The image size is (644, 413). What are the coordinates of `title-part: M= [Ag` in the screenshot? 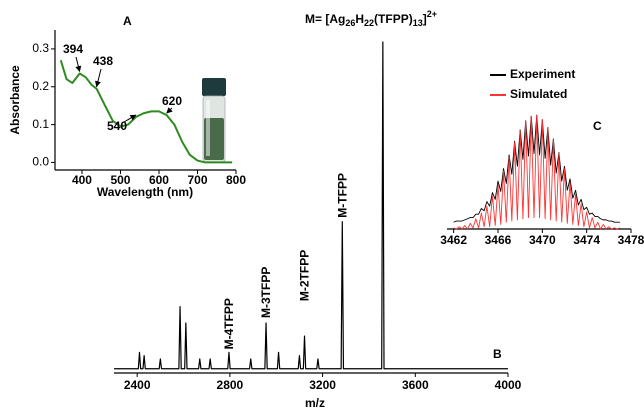 It's located at (325, 19).